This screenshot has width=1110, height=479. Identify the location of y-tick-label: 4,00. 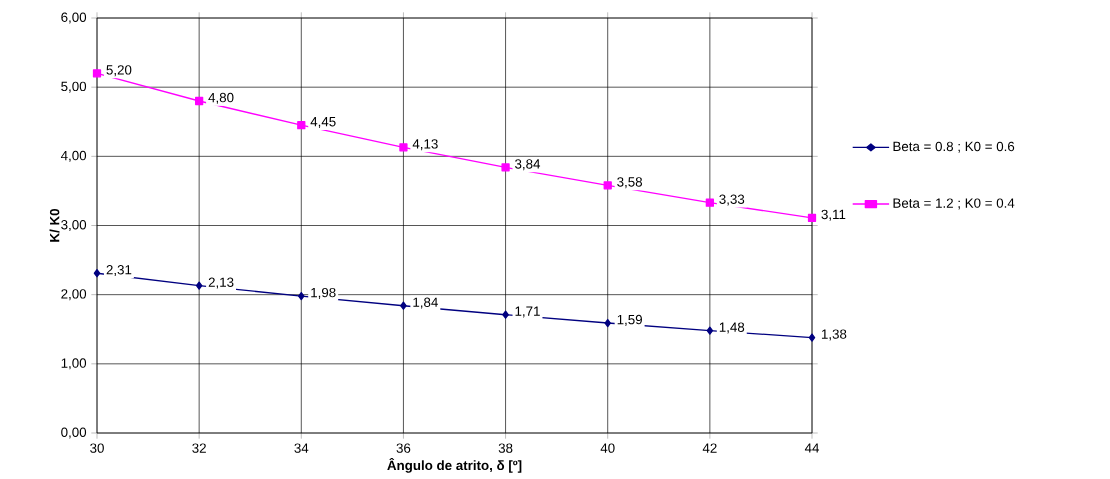
(73, 156).